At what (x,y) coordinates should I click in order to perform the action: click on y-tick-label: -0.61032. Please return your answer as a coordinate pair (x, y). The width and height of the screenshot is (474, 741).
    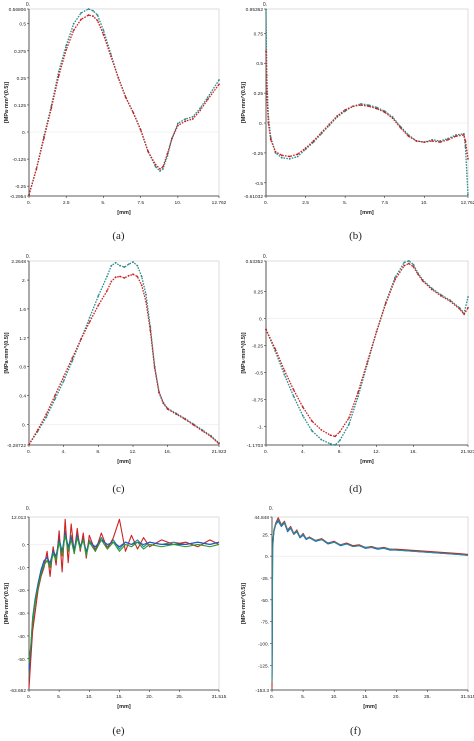
    Looking at the image, I should click on (253, 197).